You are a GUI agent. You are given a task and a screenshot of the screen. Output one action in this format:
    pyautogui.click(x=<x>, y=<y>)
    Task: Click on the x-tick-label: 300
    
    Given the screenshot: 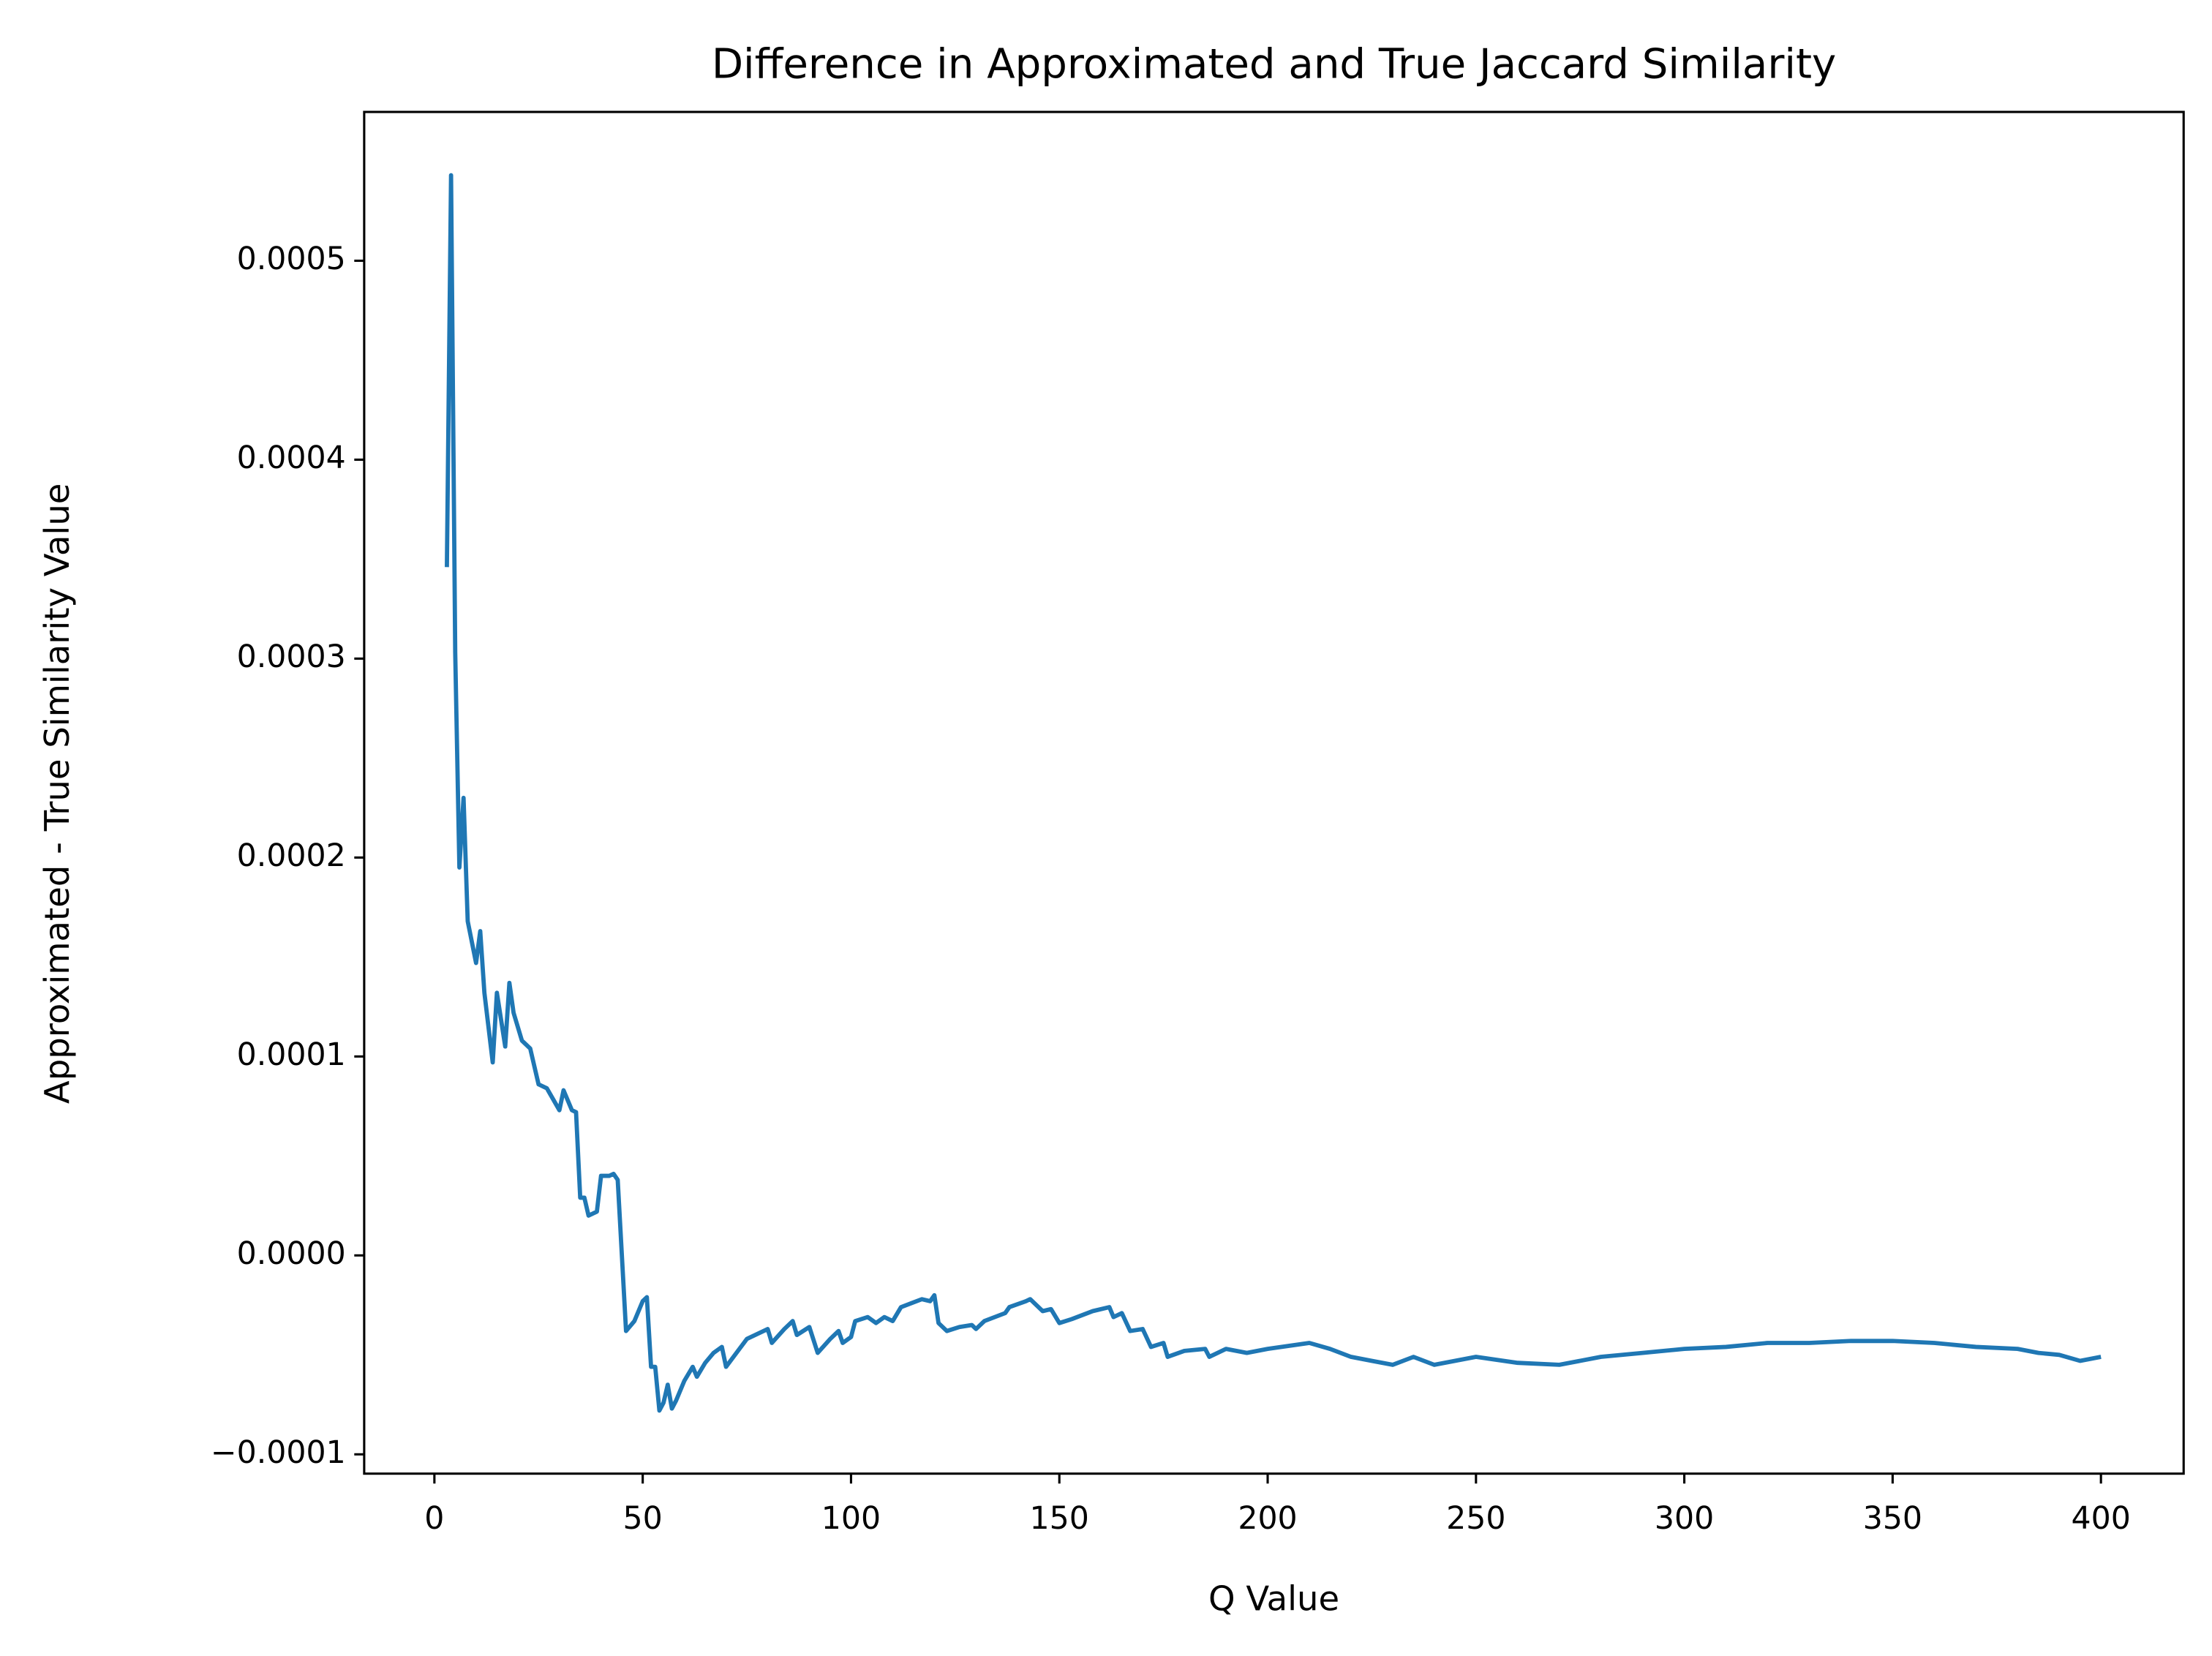 What is the action you would take?
    pyautogui.click(x=1684, y=1518)
    